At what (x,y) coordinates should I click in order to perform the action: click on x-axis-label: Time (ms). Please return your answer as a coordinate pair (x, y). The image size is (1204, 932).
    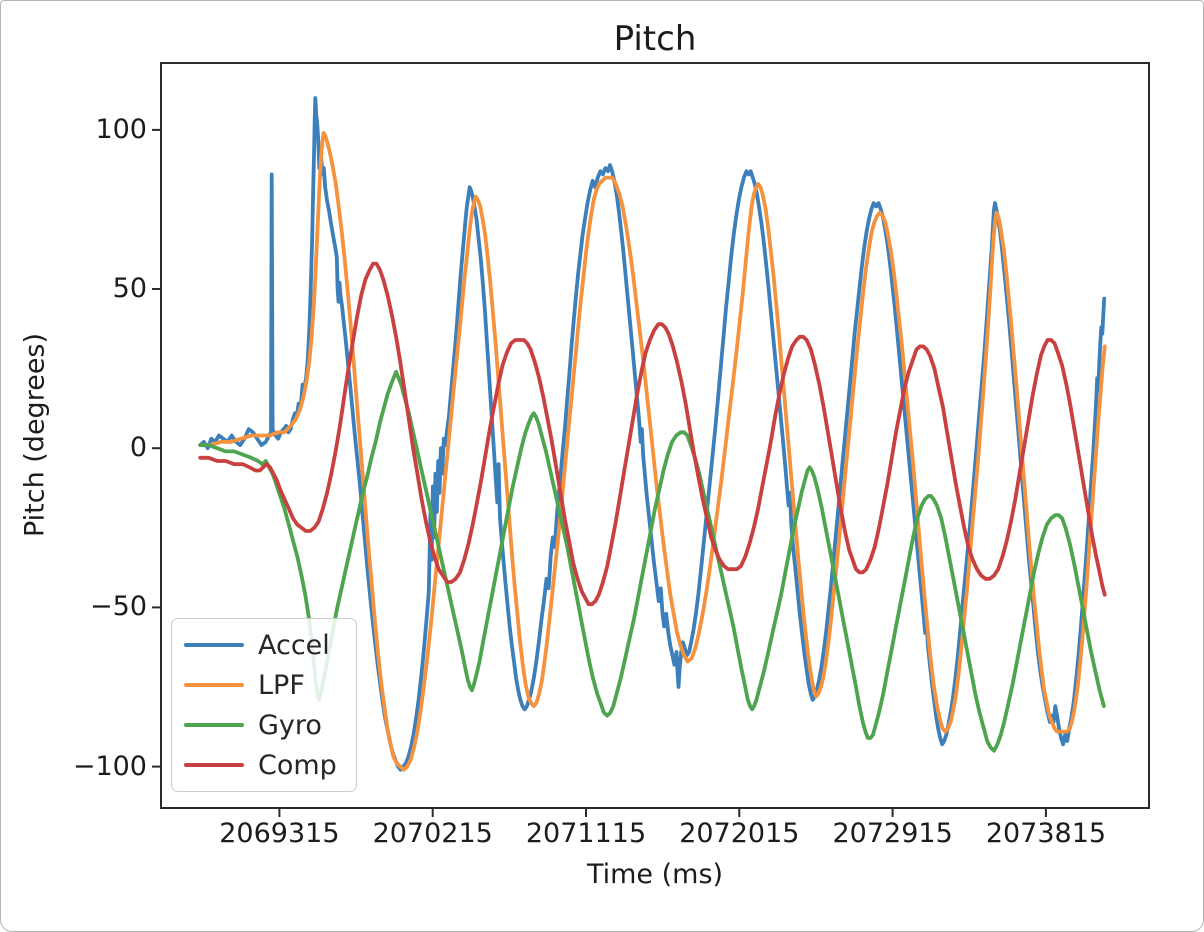
    Looking at the image, I should click on (655, 874).